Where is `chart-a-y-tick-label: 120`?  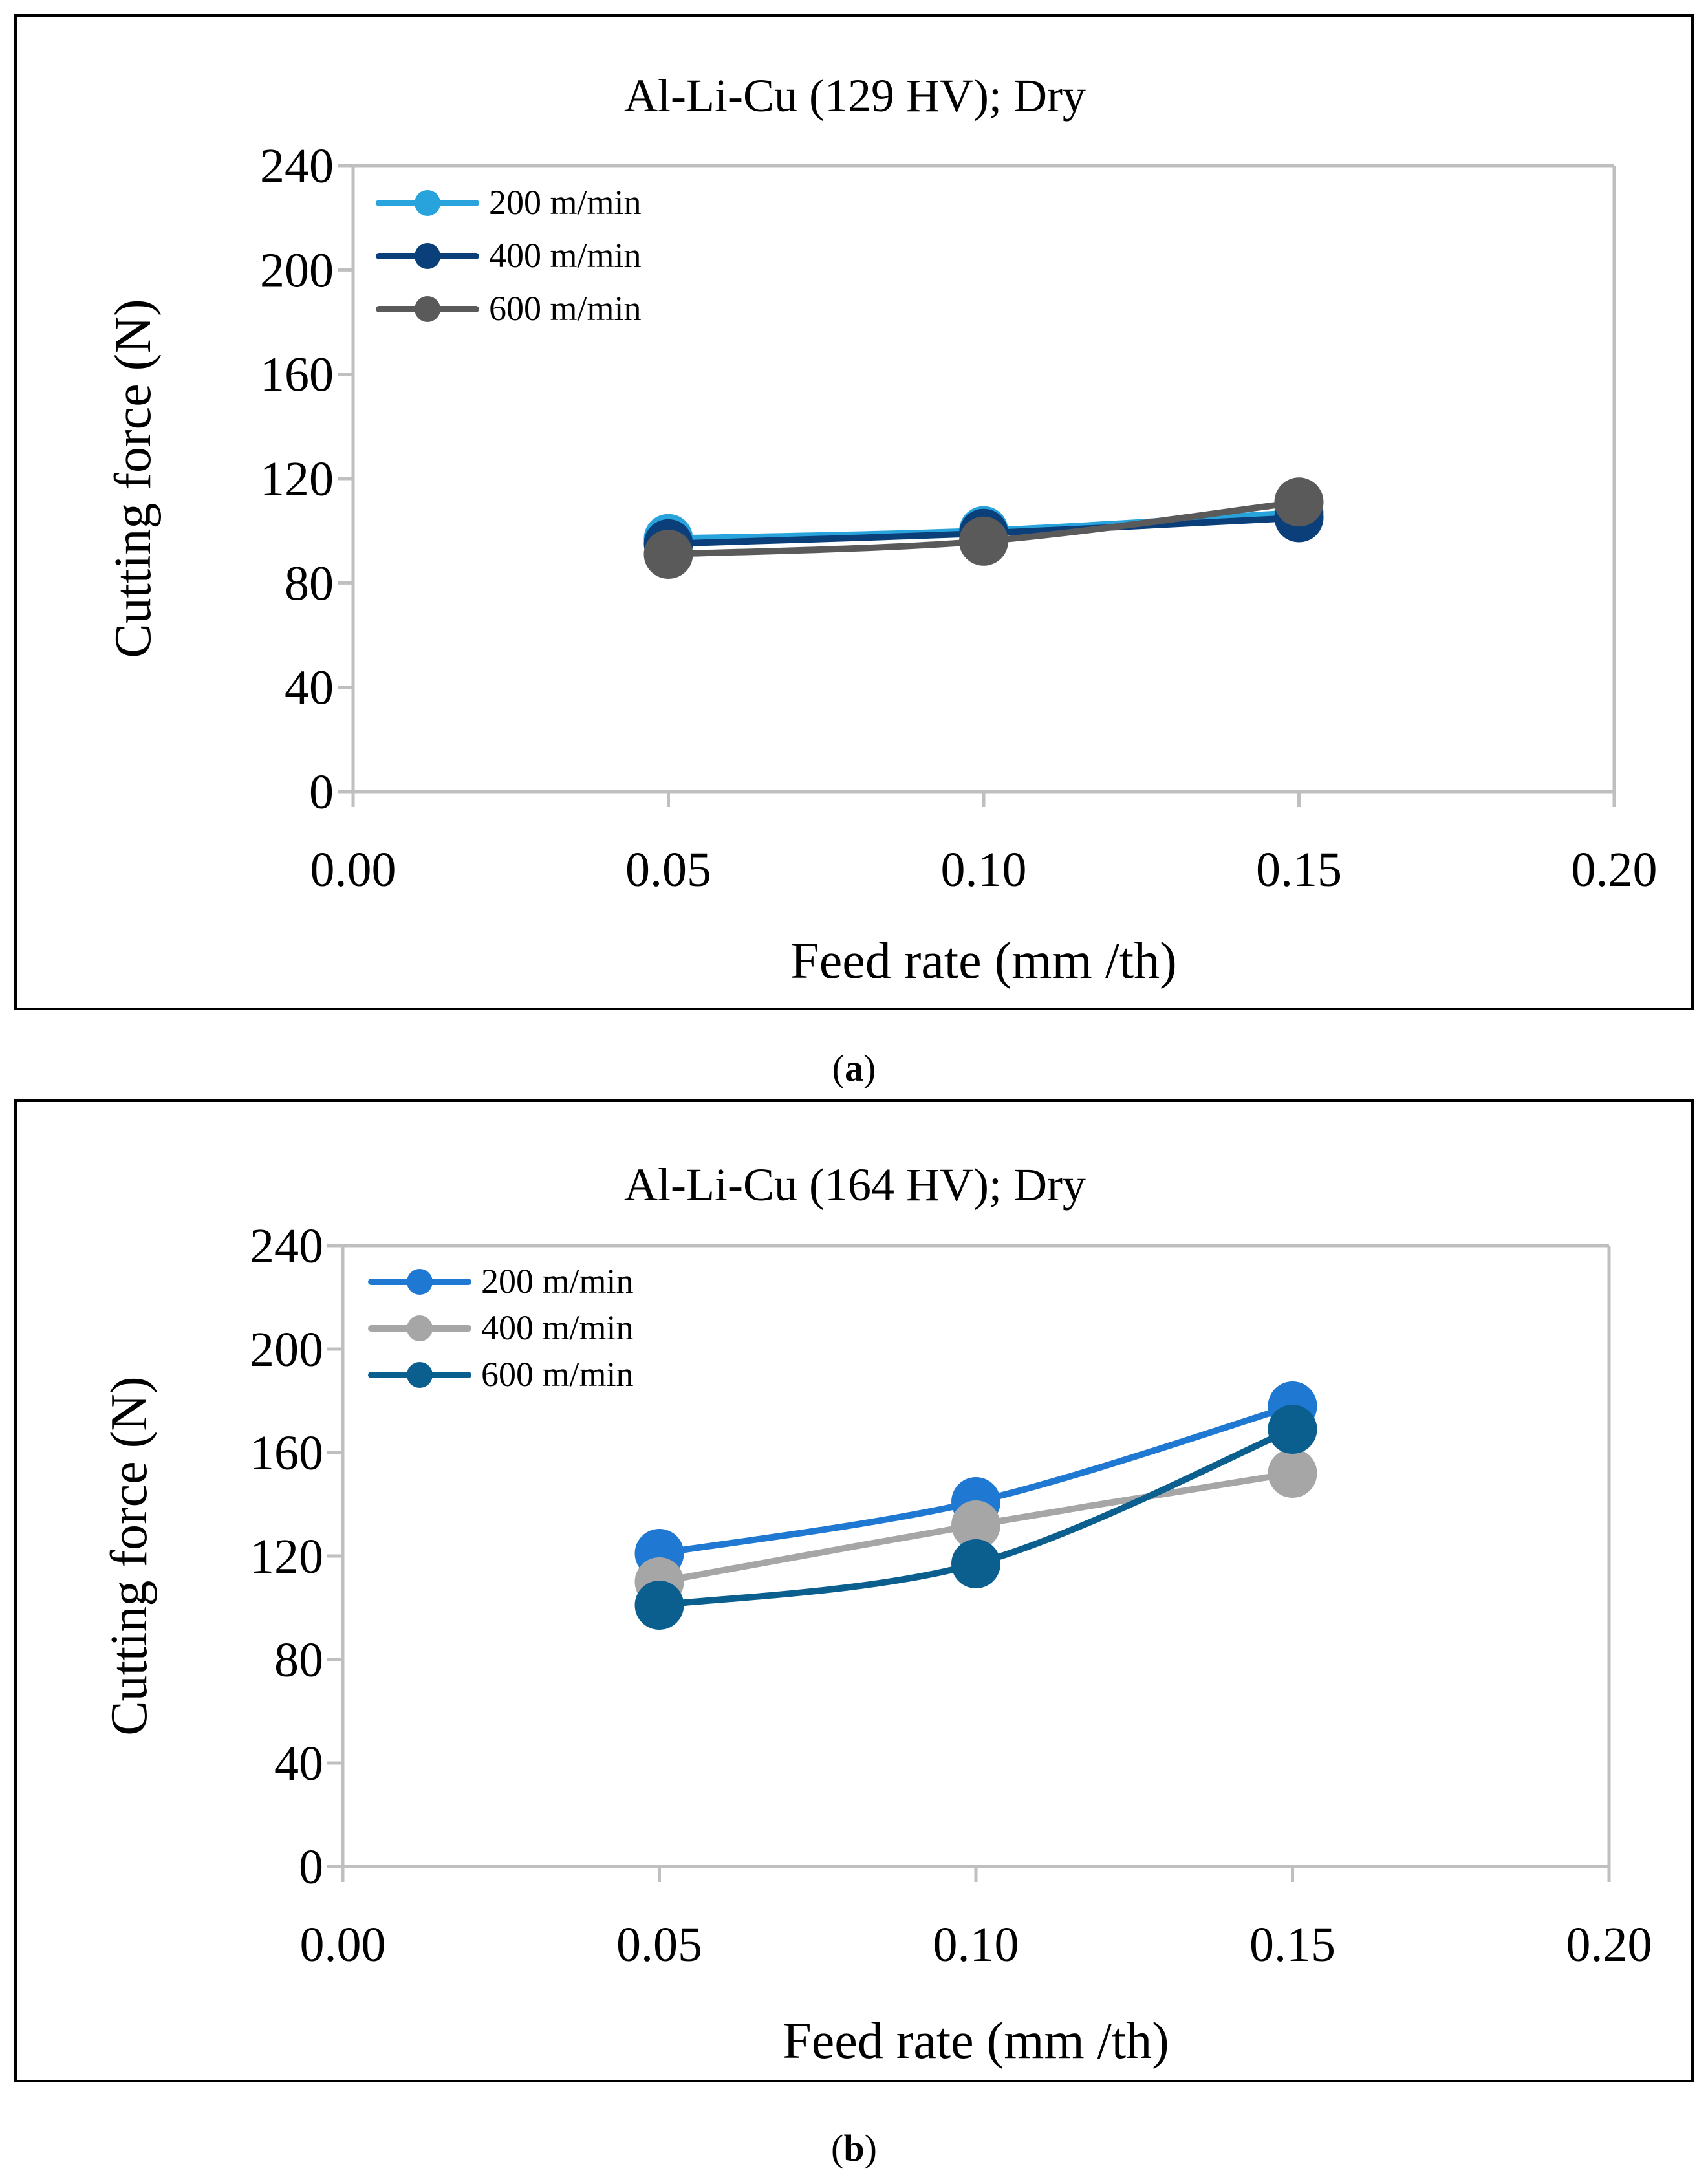 chart-a-y-tick-label: 120 is located at coordinates (297, 479).